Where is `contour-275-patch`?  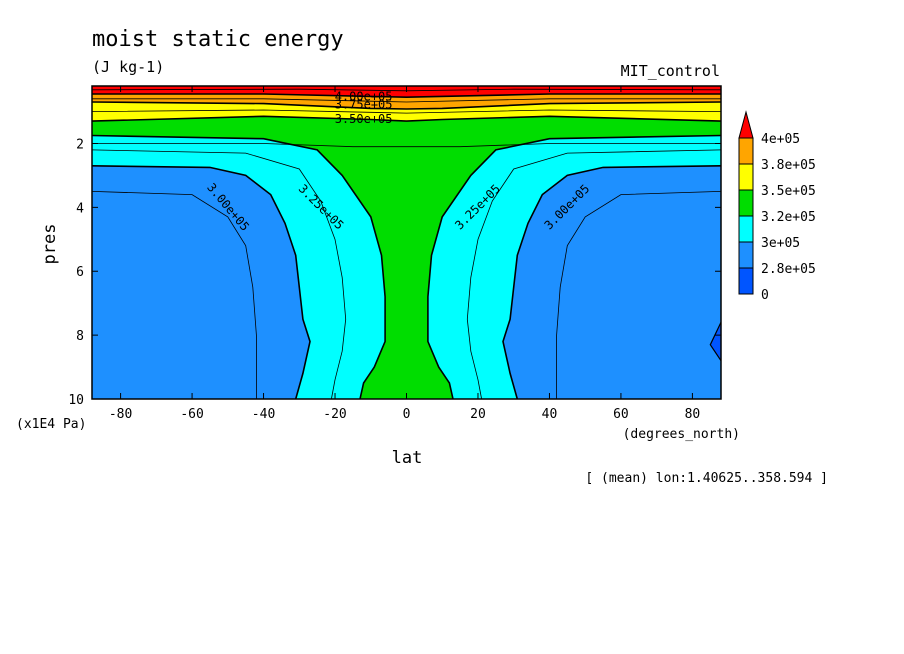 contour-275-patch is located at coordinates (715, 342).